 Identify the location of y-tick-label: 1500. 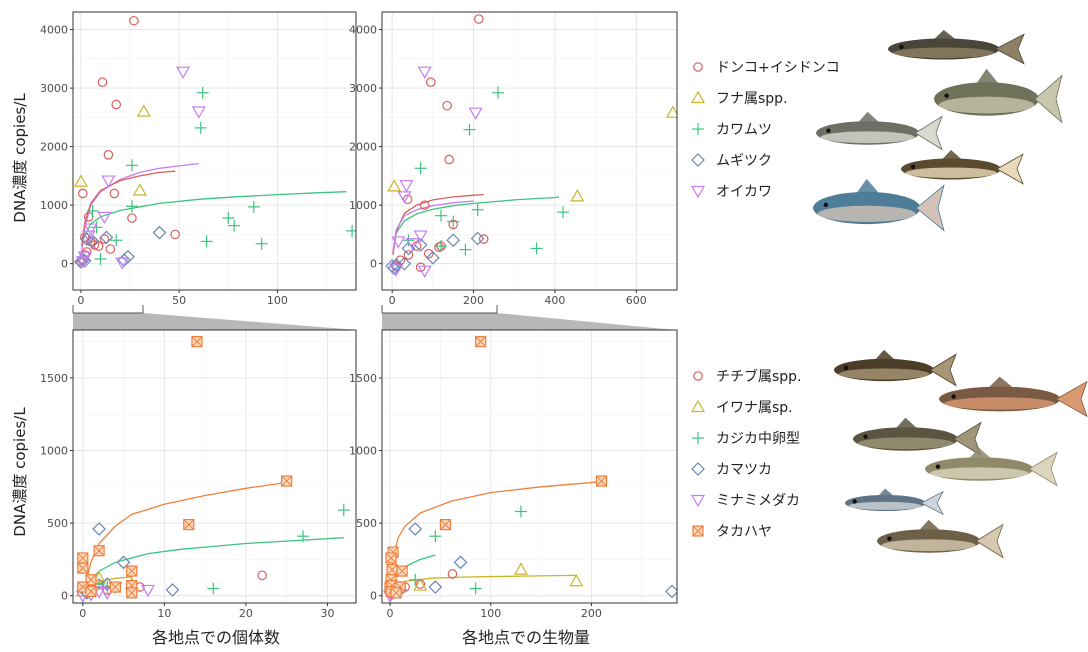
(363, 378).